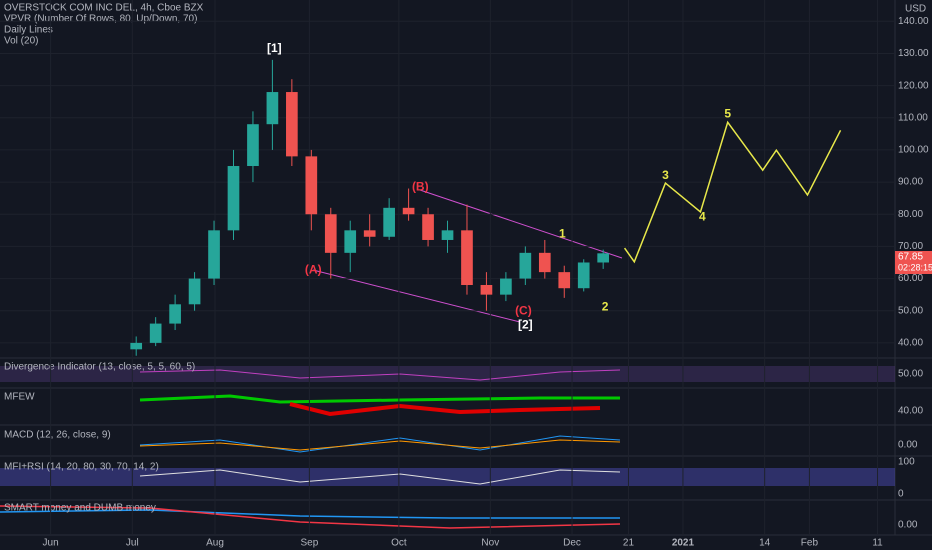 Image resolution: width=932 pixels, height=550 pixels. What do you see at coordinates (19, 397) in the screenshot?
I see `pane-title: MFEW` at bounding box center [19, 397].